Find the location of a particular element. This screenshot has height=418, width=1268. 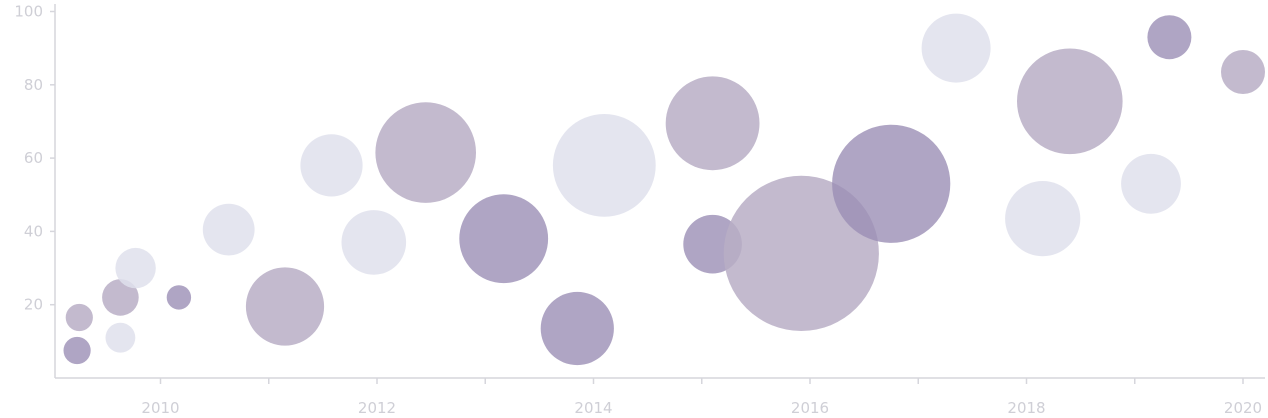

y-axis-ticks: 20 40 60 80 100 is located at coordinates (34, 158).